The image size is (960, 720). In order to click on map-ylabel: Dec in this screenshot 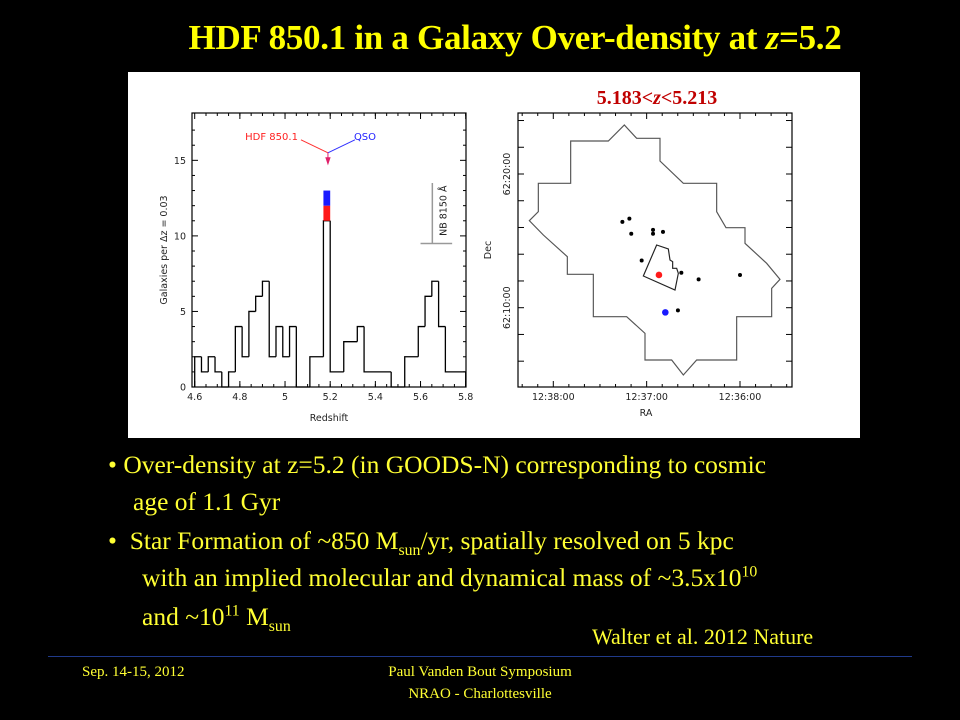, I will do `click(488, 250)`.